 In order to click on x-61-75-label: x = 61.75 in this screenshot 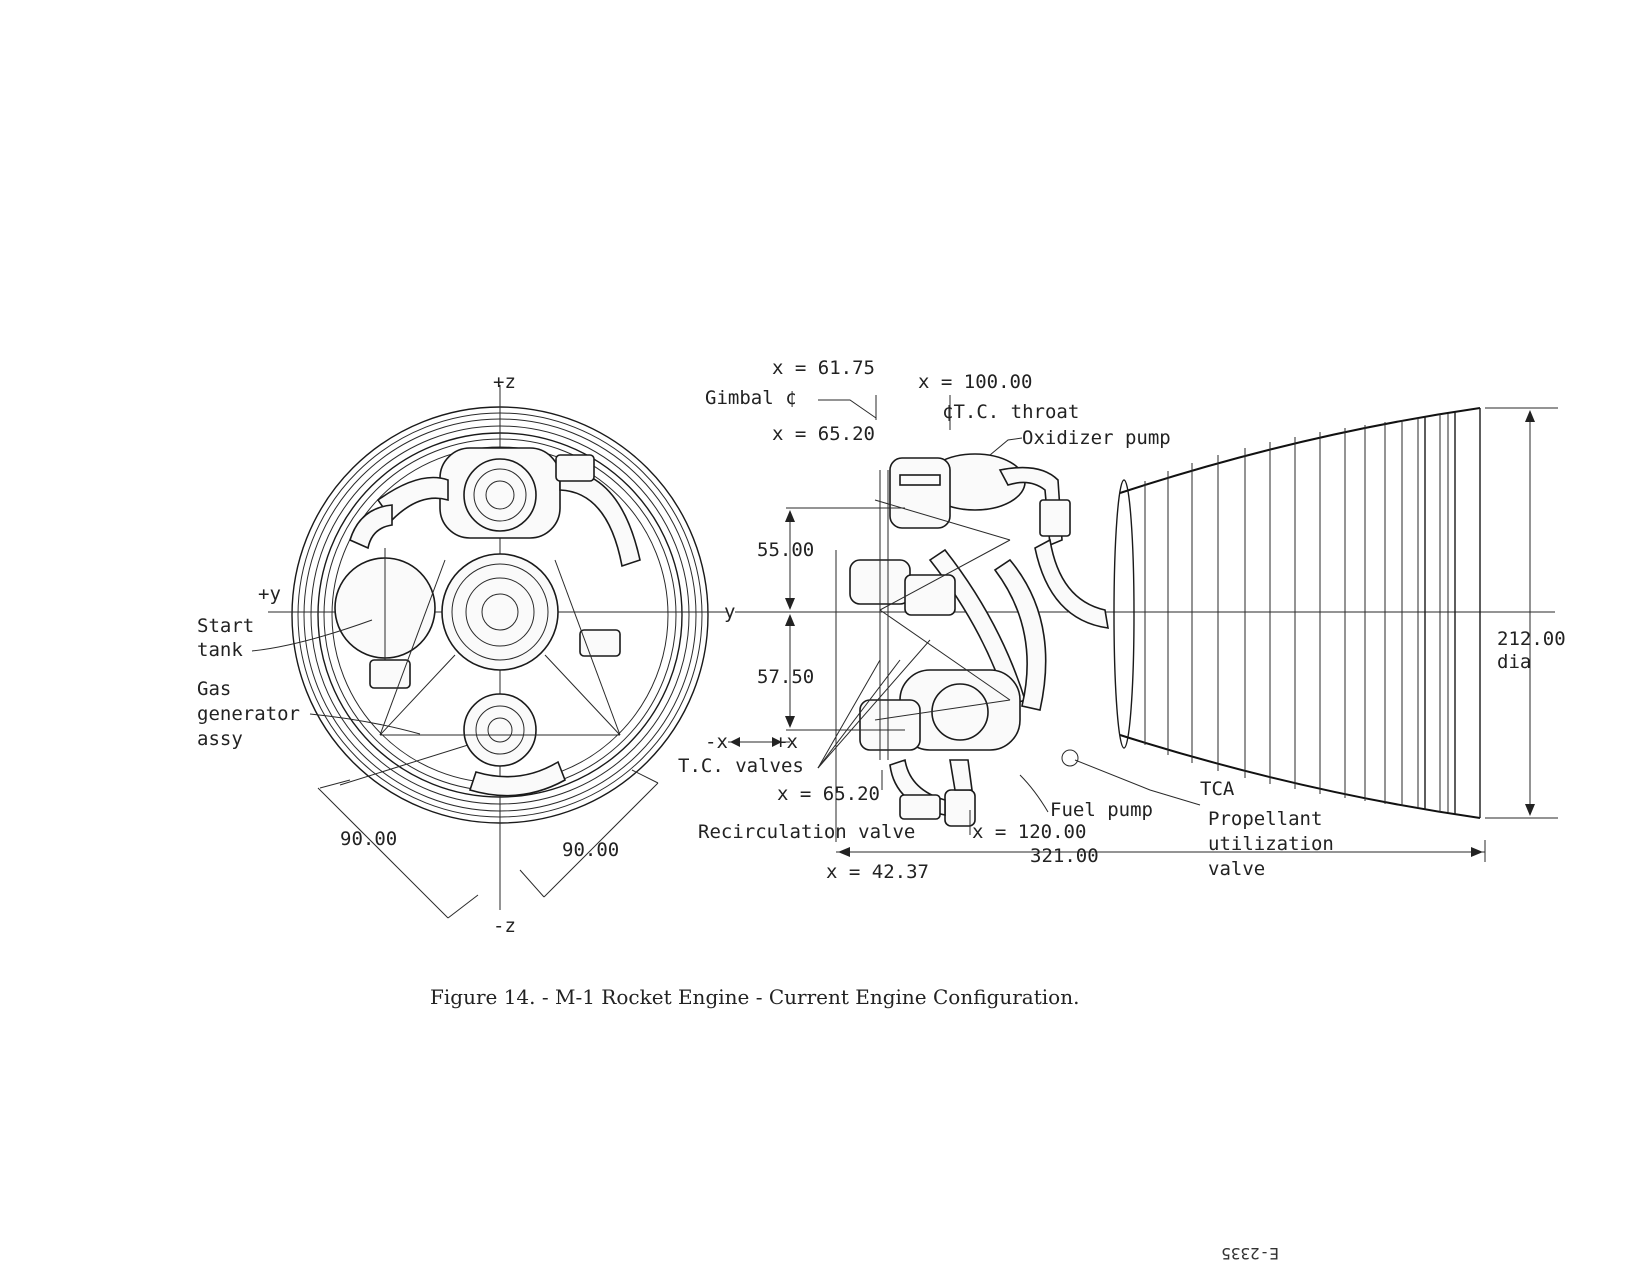, I will do `click(823, 368)`.